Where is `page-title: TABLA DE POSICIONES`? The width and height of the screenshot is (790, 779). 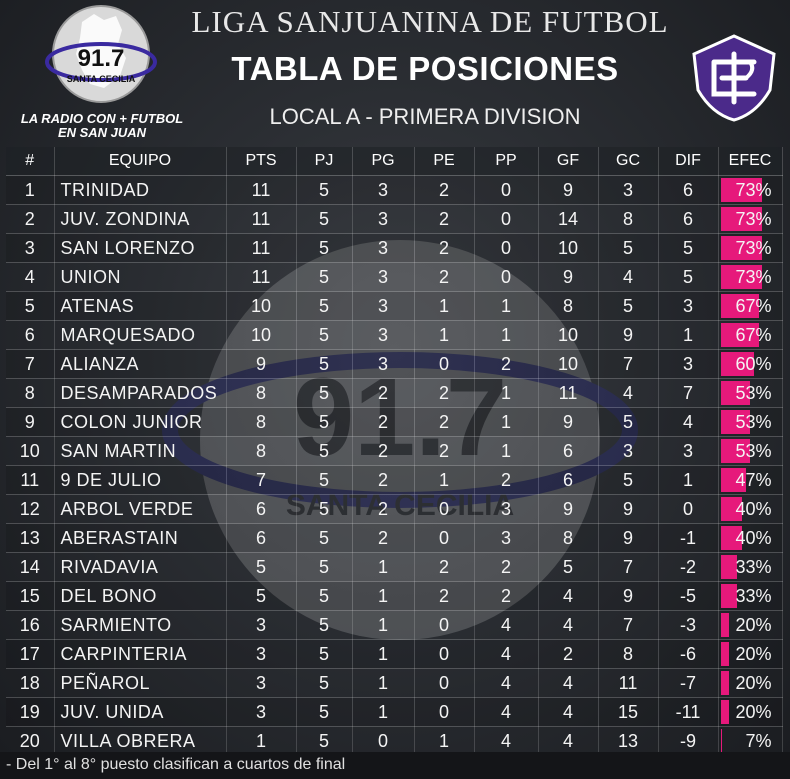
page-title: TABLA DE POSICIONES is located at coordinates (425, 68).